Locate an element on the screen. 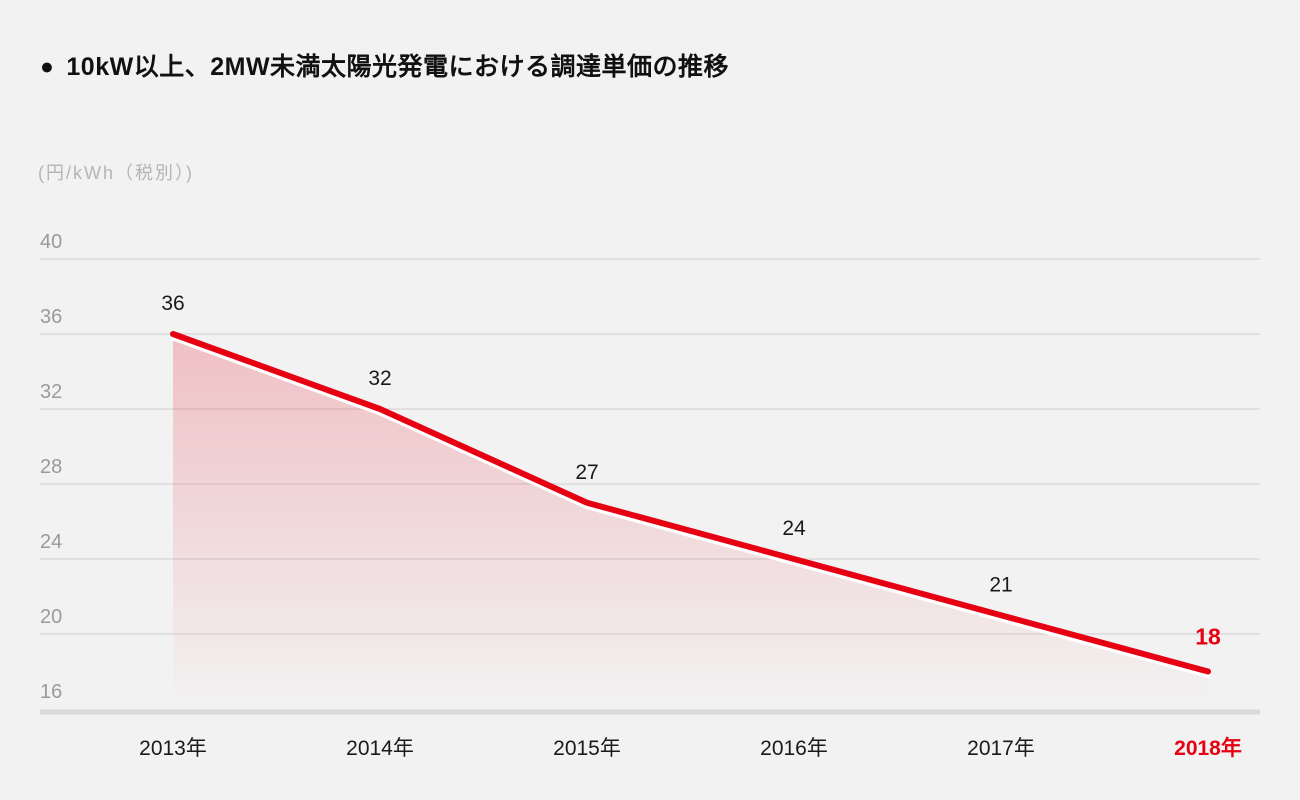 This screenshot has height=800, width=1300. data-label: 32 is located at coordinates (379, 378).